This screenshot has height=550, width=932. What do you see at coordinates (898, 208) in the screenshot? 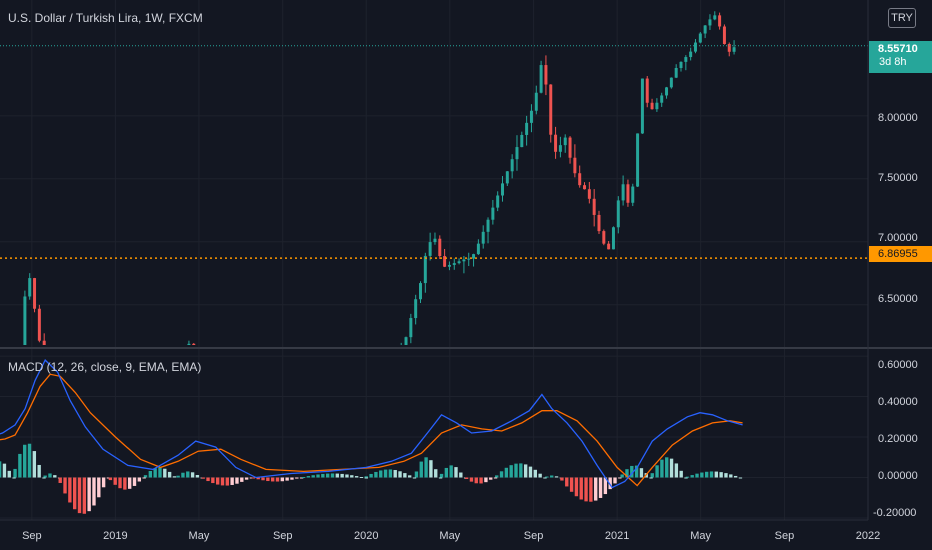
I see `price-axis: 8.00000 7.50000 7.00000 6.50000` at bounding box center [898, 208].